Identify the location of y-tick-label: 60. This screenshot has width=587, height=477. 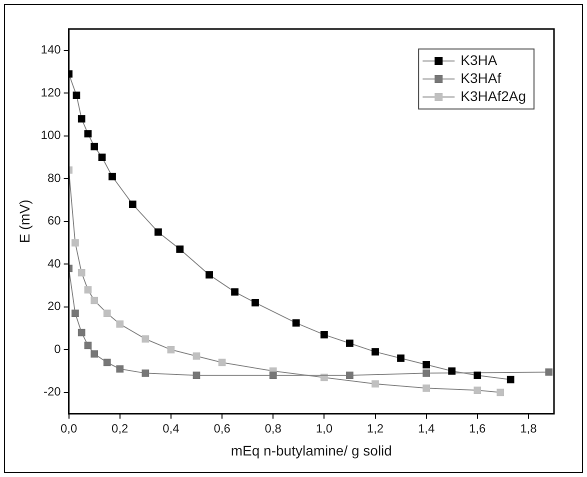
(54, 221).